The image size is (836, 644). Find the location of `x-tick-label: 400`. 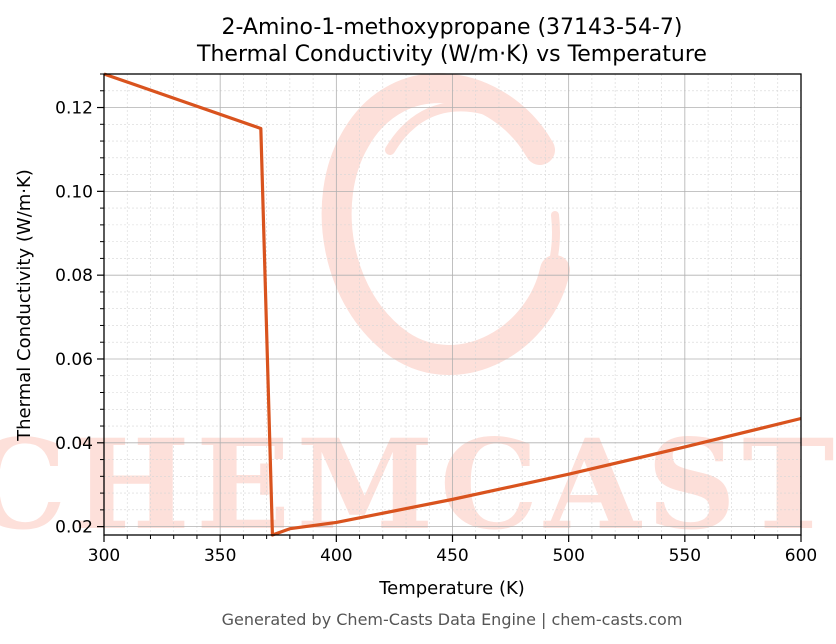

x-tick-label: 400 is located at coordinates (336, 556).